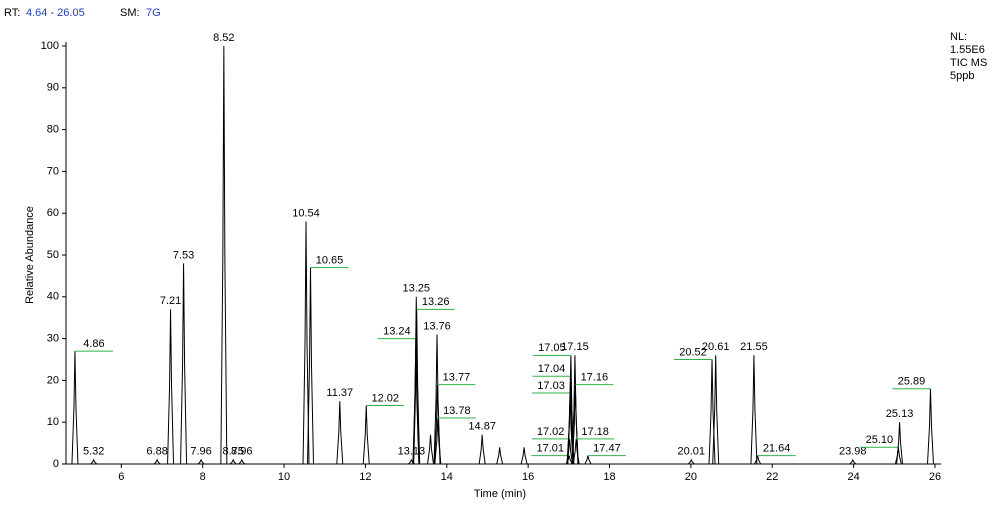 Image resolution: width=993 pixels, height=508 pixels. Describe the element at coordinates (551, 386) in the screenshot. I see `peak-label: 17.03` at that location.